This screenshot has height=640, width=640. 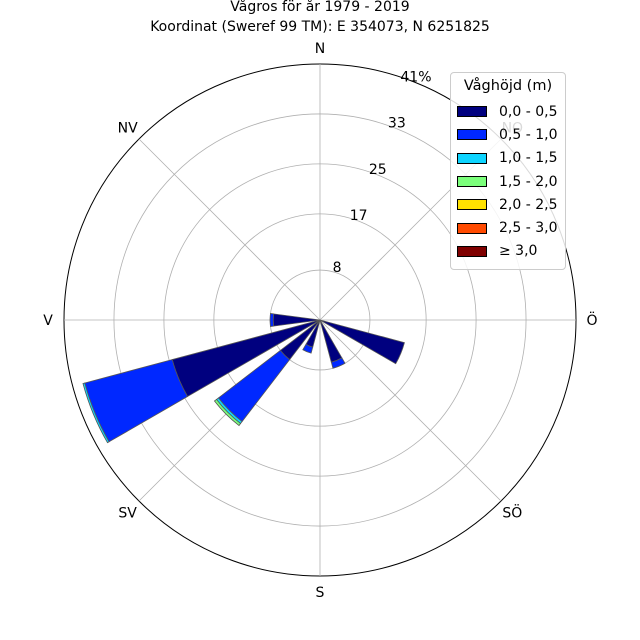 I want to click on legend-entry: 0,0 - 0,5, so click(x=508, y=111).